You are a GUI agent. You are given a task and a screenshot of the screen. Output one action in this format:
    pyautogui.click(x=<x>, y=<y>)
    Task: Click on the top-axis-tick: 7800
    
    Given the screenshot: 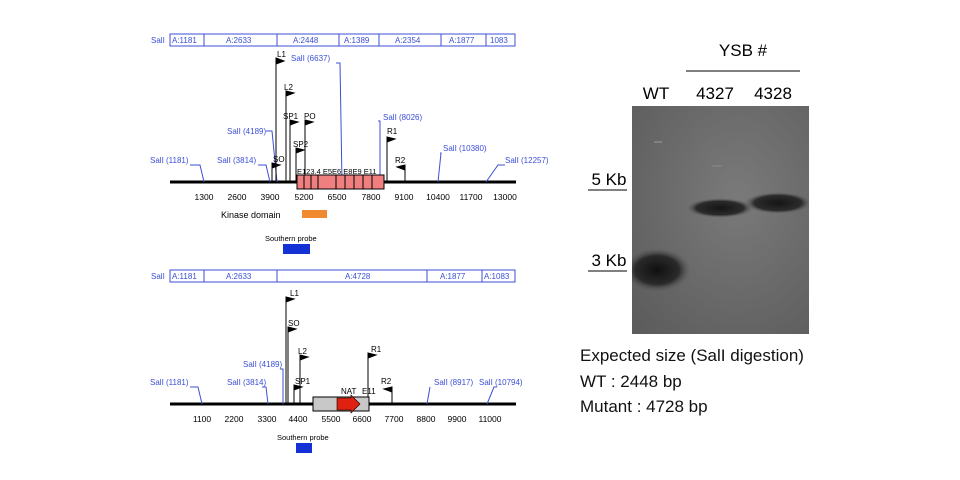 What is the action you would take?
    pyautogui.click(x=371, y=197)
    